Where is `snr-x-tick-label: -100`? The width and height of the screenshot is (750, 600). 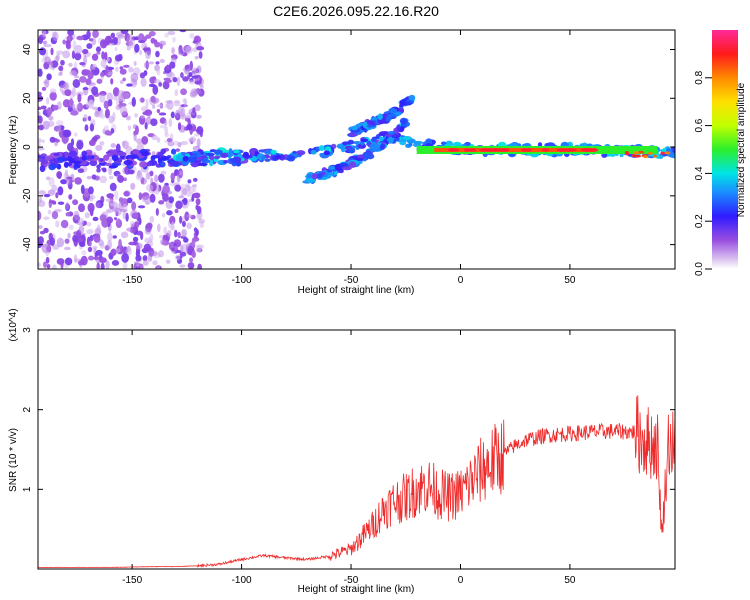
snr-x-tick-label: -100 is located at coordinates (242, 580).